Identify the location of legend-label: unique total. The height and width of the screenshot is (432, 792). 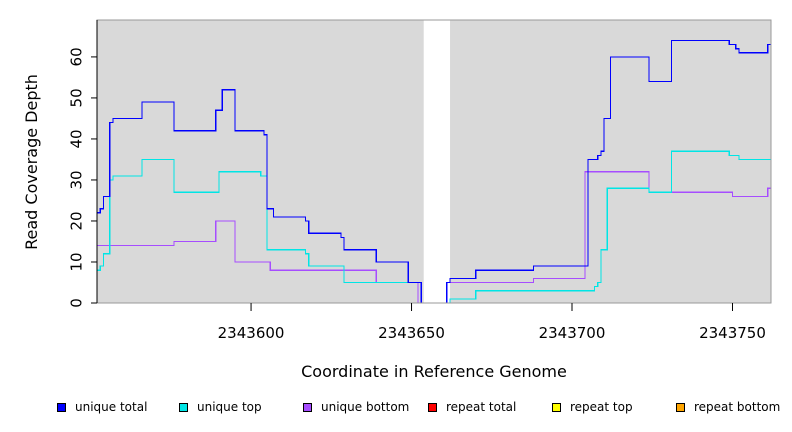
(111, 407).